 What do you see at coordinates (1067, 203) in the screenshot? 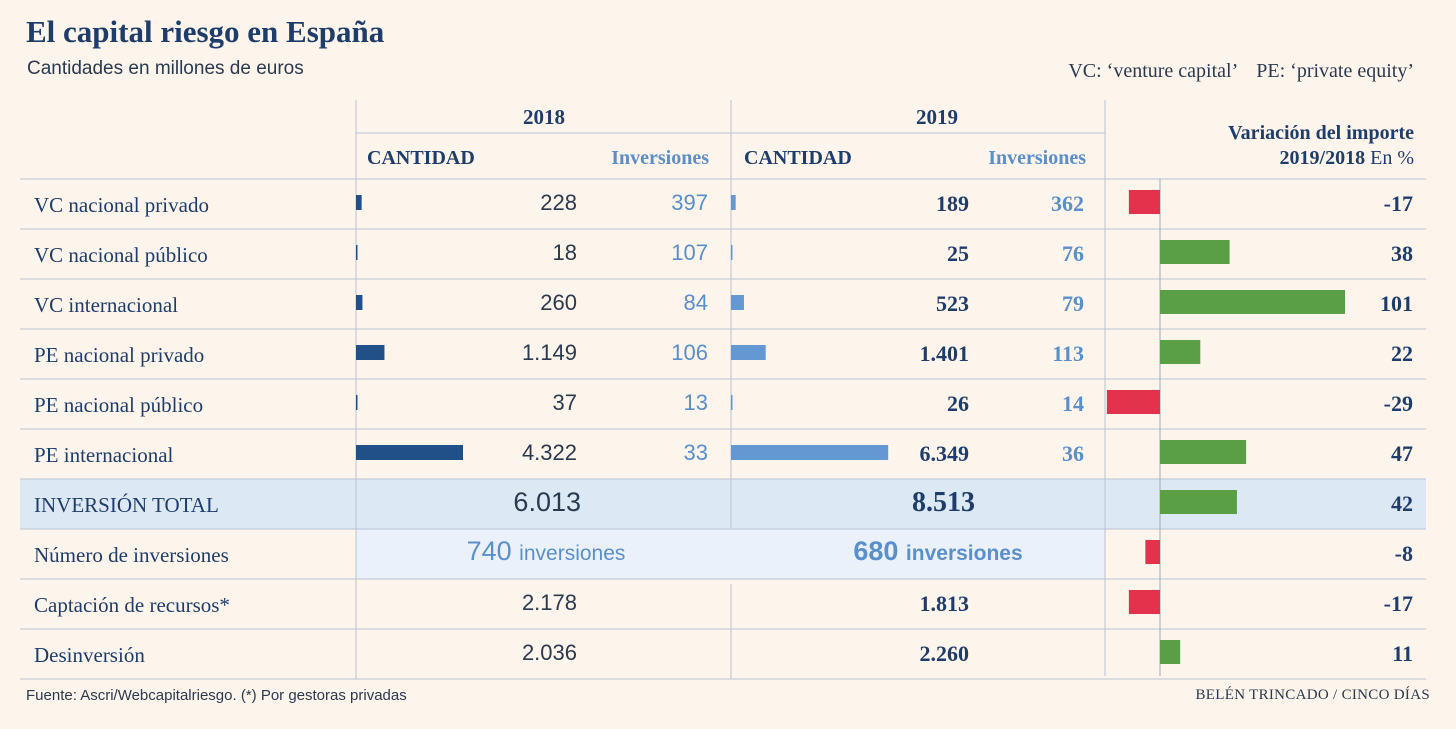
I see `investments-2019: 362` at bounding box center [1067, 203].